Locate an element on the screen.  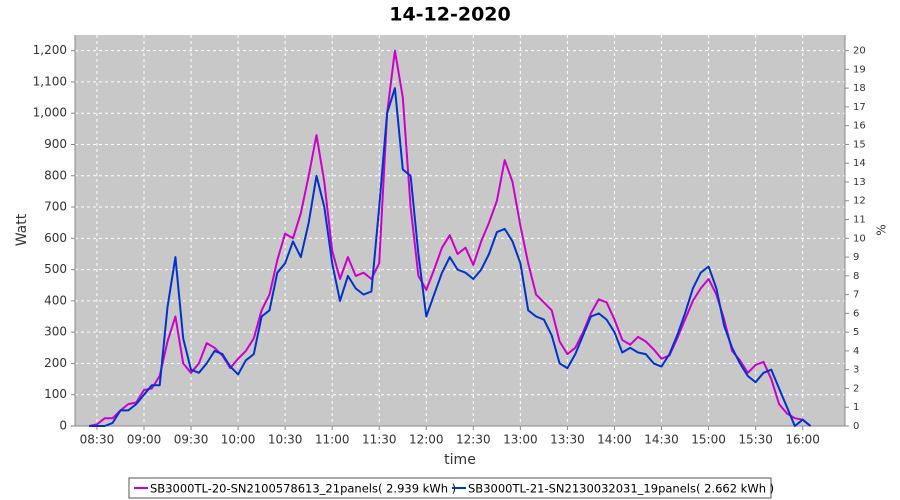
y2-tick-label: 12 is located at coordinates (859, 201).